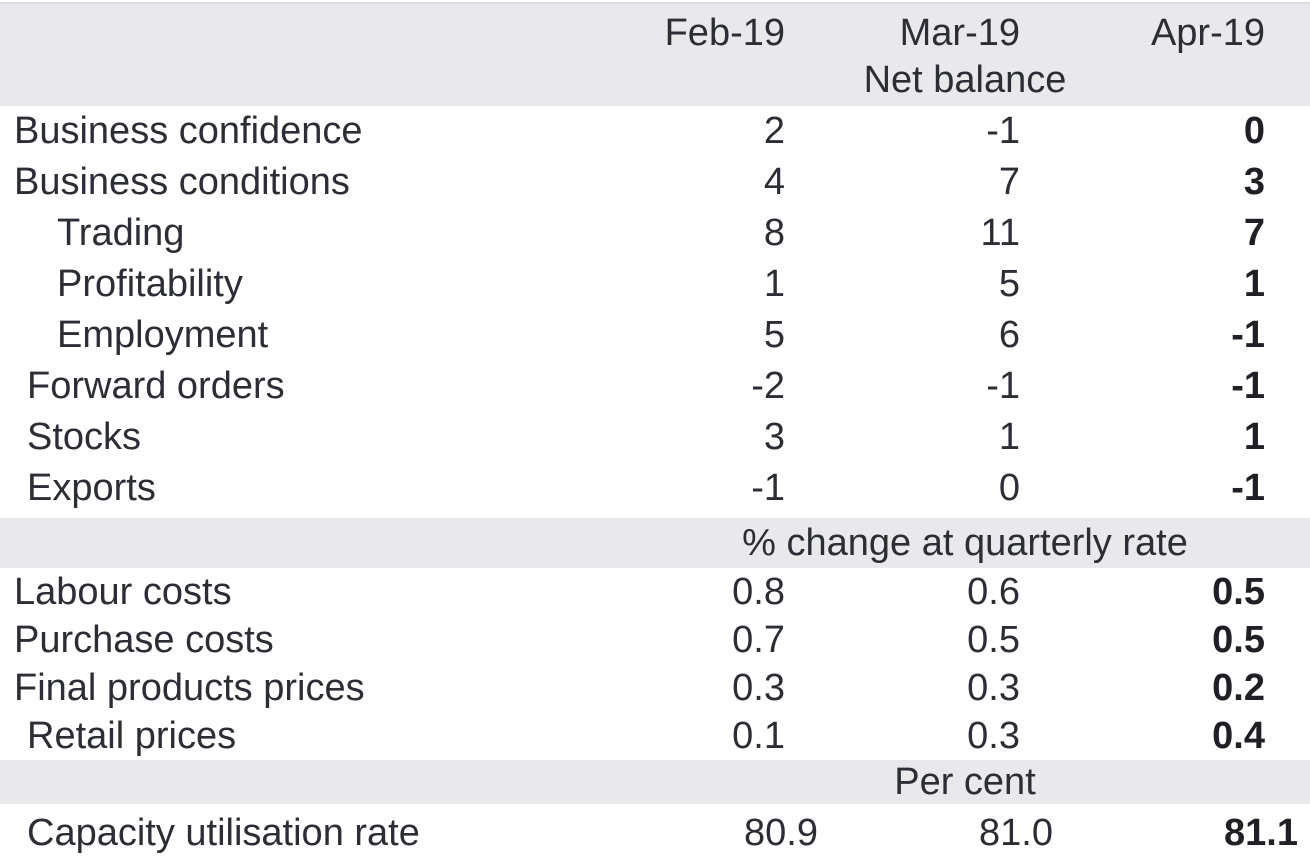  I want to click on cell-feb: 1, so click(774, 284).